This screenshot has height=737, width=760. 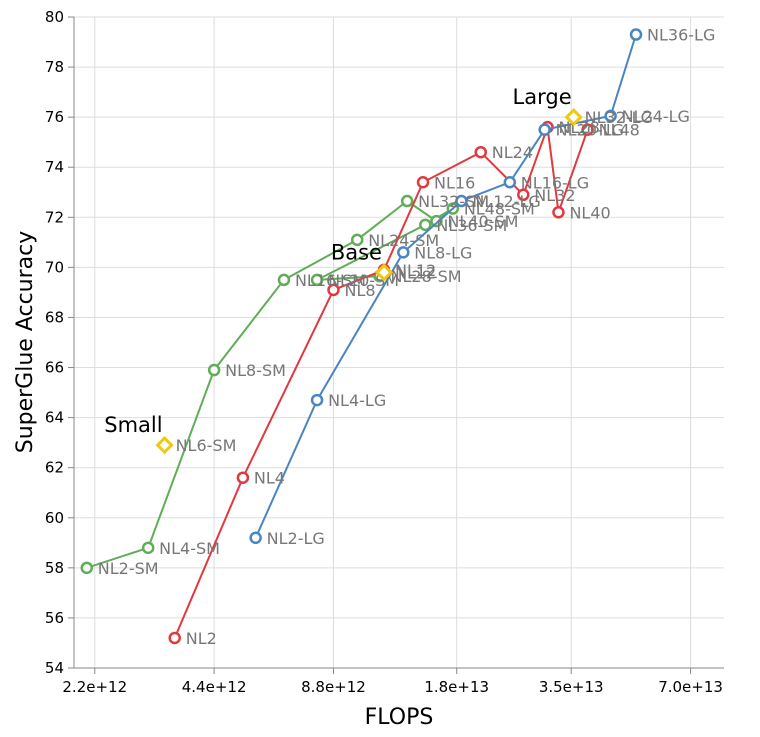 What do you see at coordinates (133, 425) in the screenshot?
I see `highlight-annotation: Small` at bounding box center [133, 425].